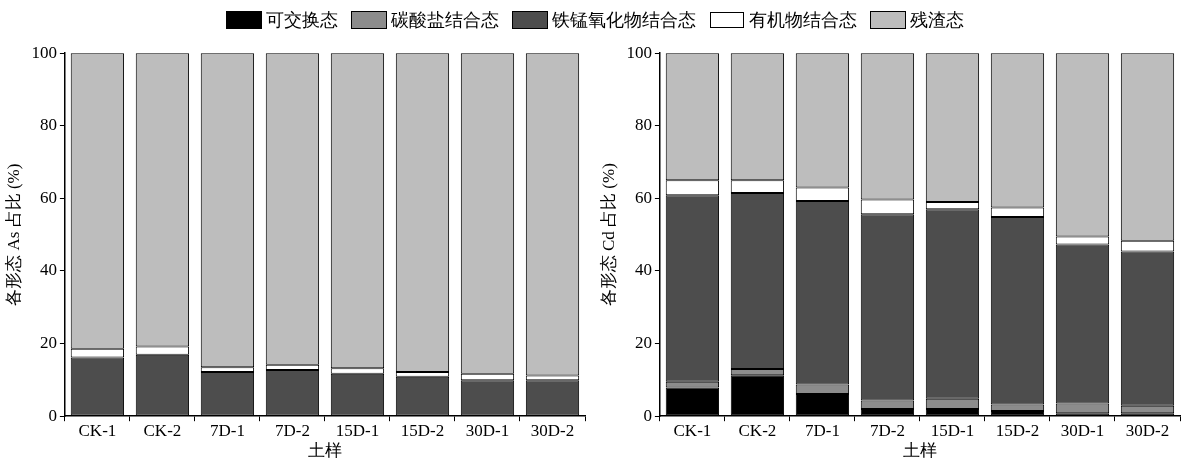 The width and height of the screenshot is (1190, 462). I want to click on legend-label: 残渣态, so click(936, 20).